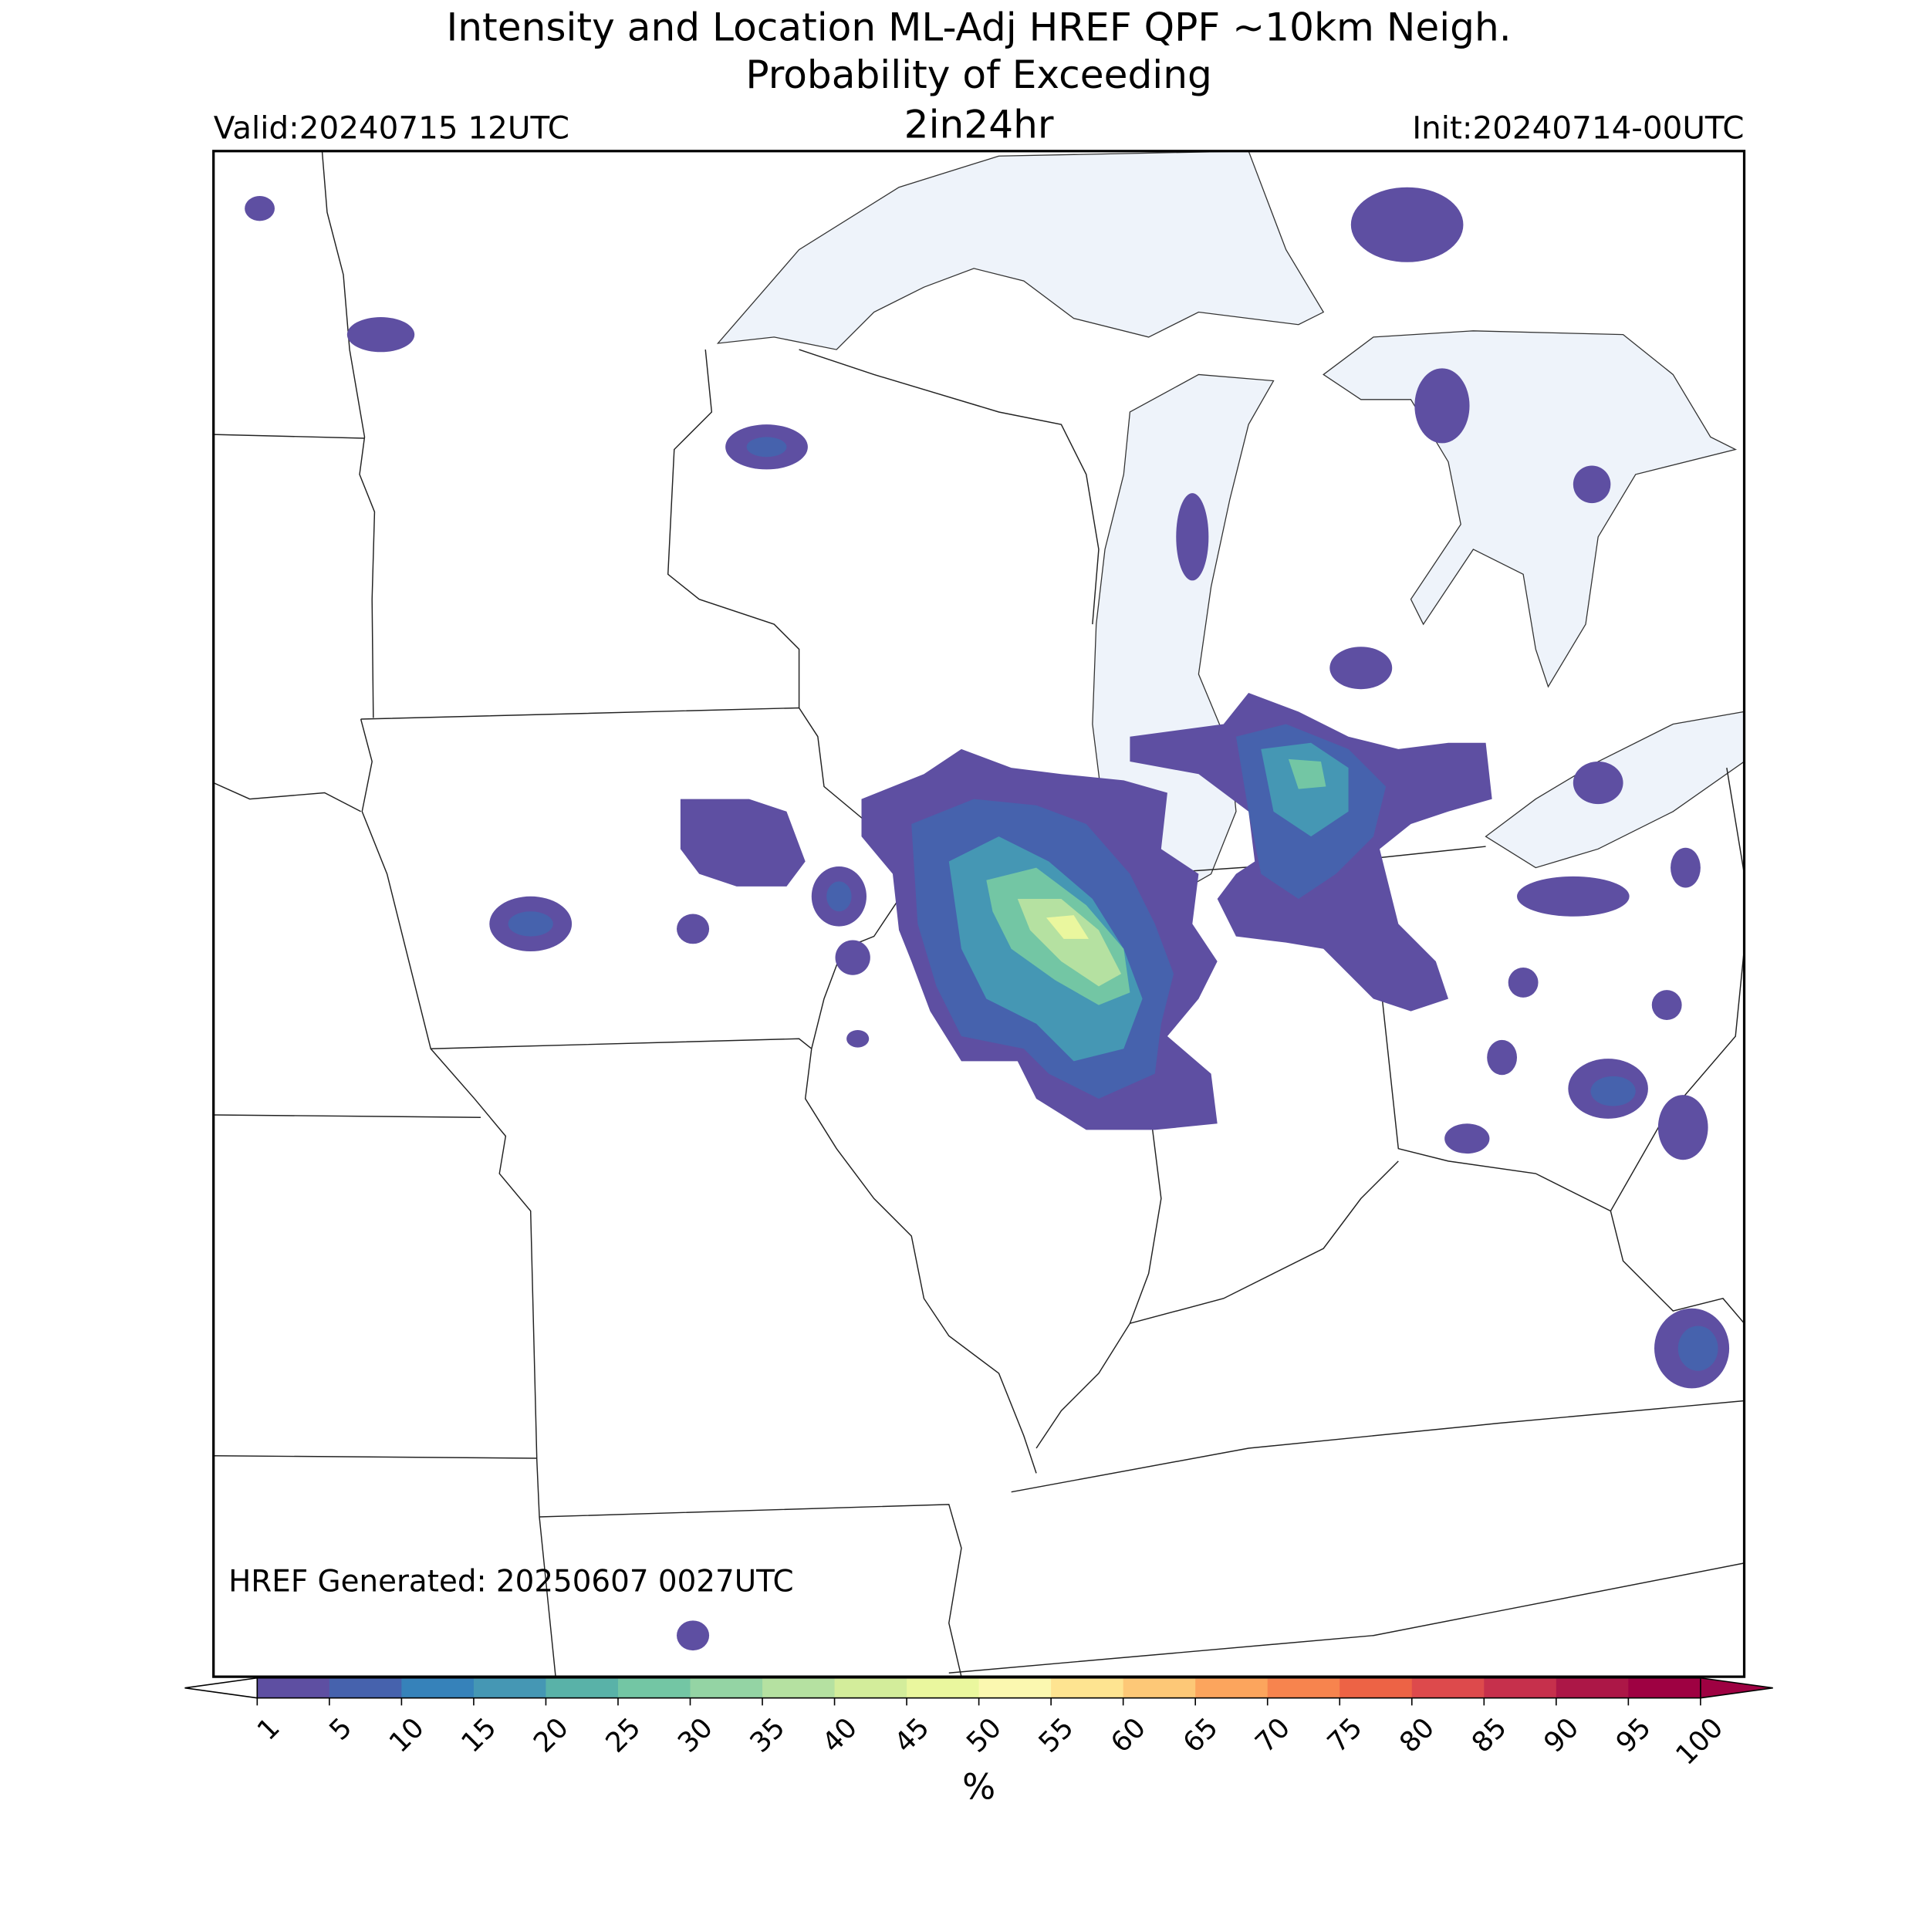  I want to click on colorbar-tick-label: 75, so click(1345, 1735).